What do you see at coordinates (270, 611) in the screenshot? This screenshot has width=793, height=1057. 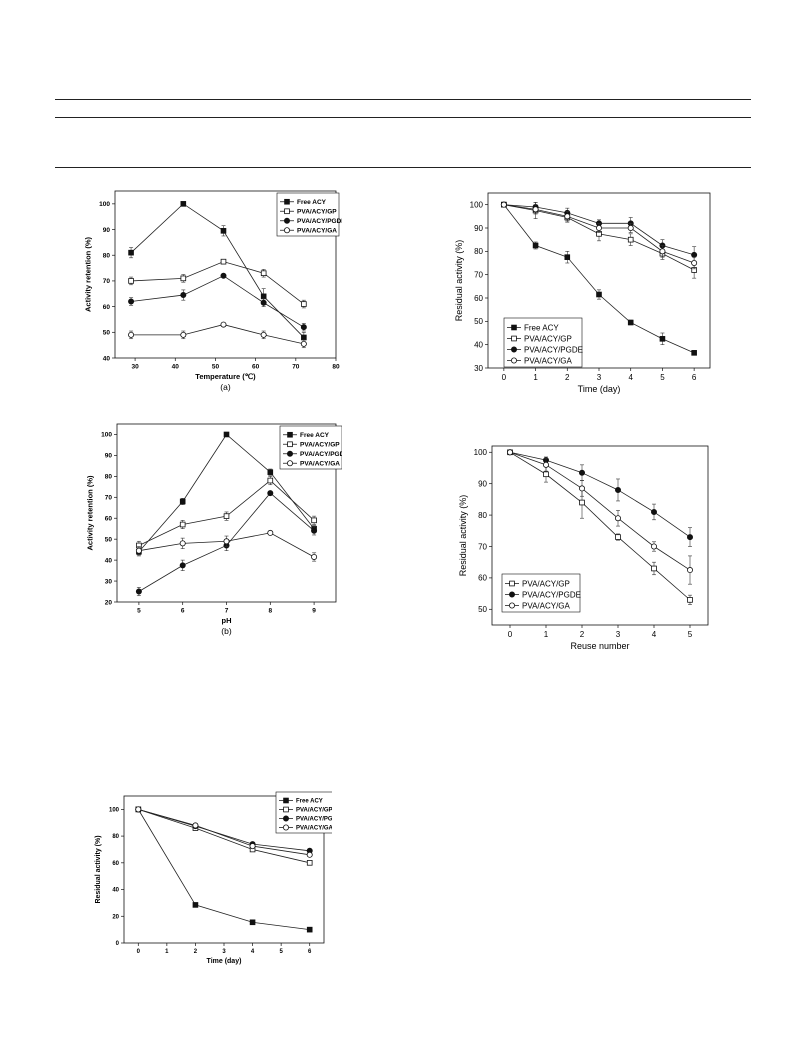 I see `x-tick-label: 8` at bounding box center [270, 611].